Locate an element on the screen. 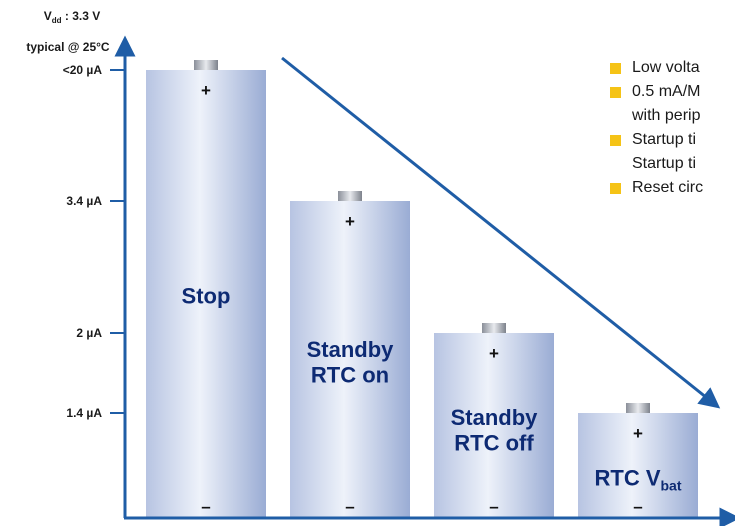  y-tick-label: 3.4 µA is located at coordinates (84, 201).